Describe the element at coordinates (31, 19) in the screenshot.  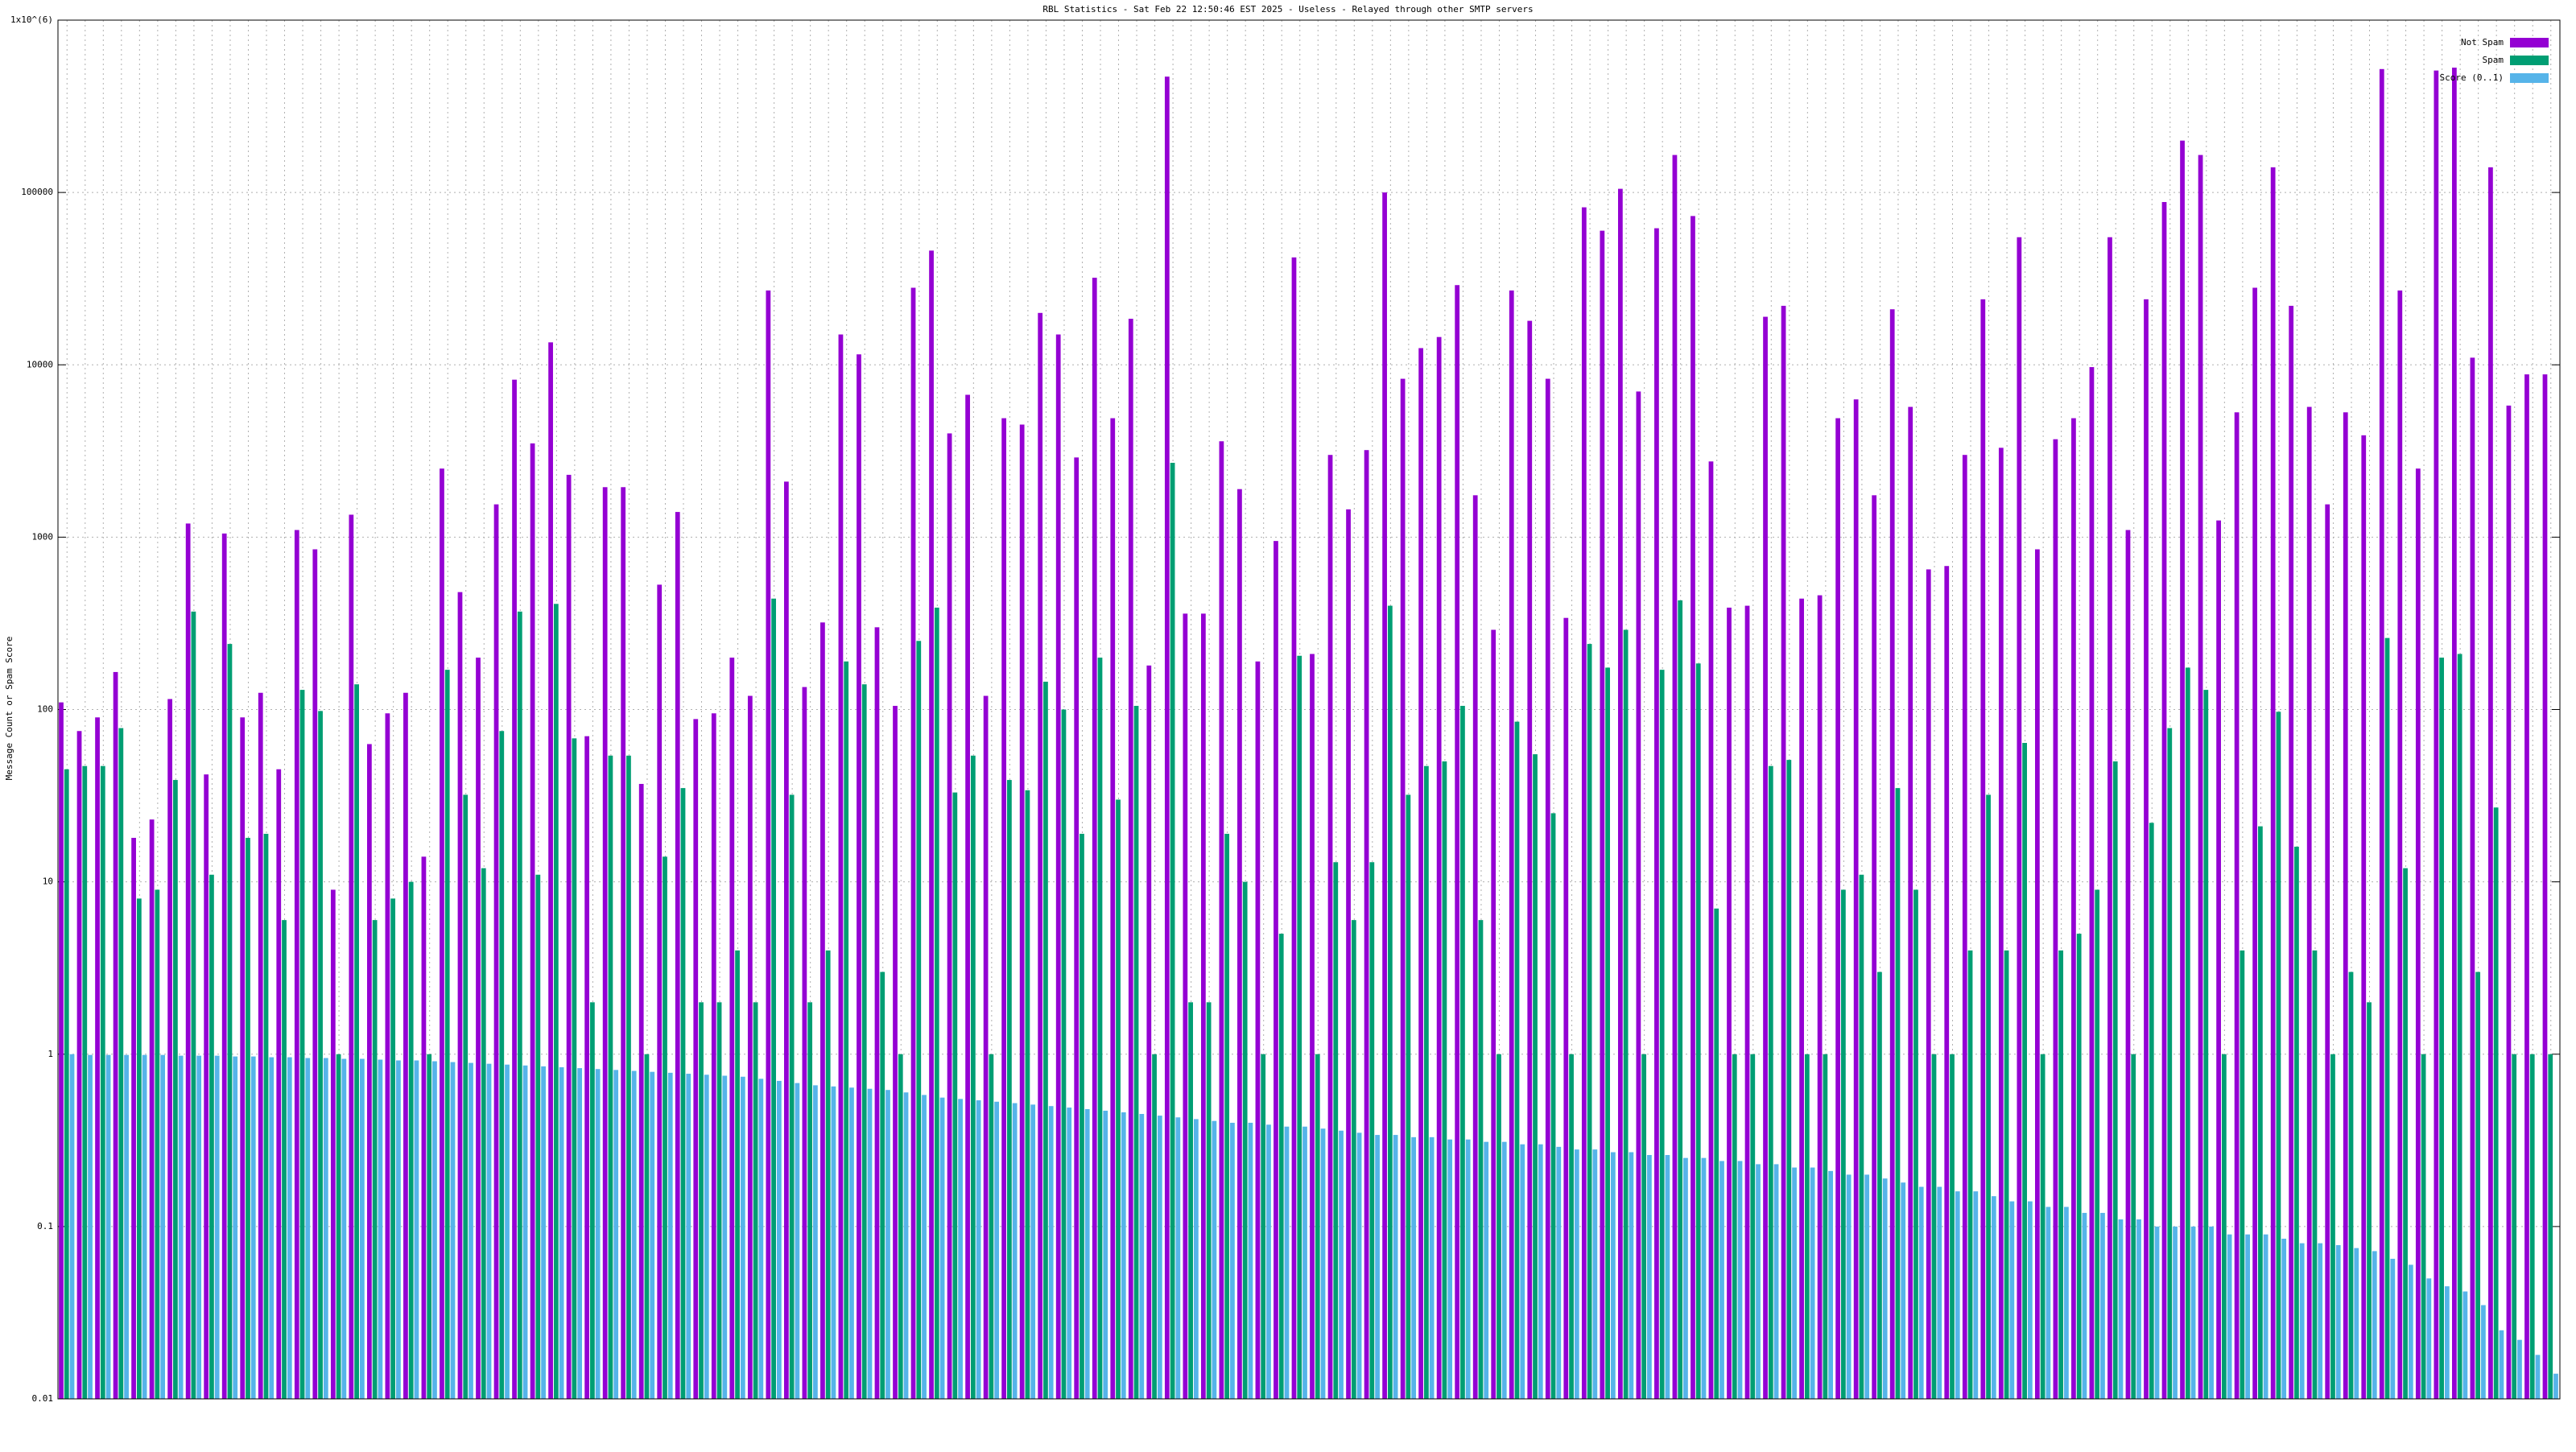
I see `y-tick-label: 1x10^(6)` at that location.